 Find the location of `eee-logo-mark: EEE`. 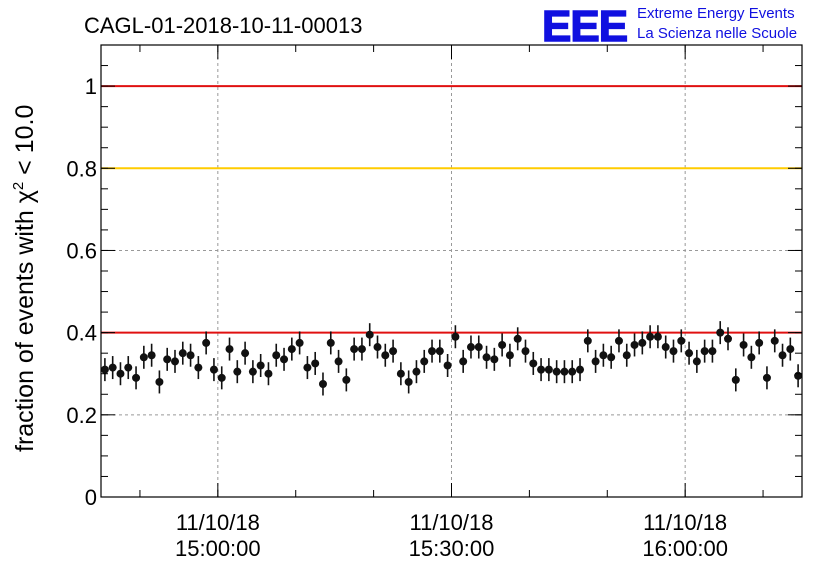

eee-logo-mark: EEE is located at coordinates (584, 26).